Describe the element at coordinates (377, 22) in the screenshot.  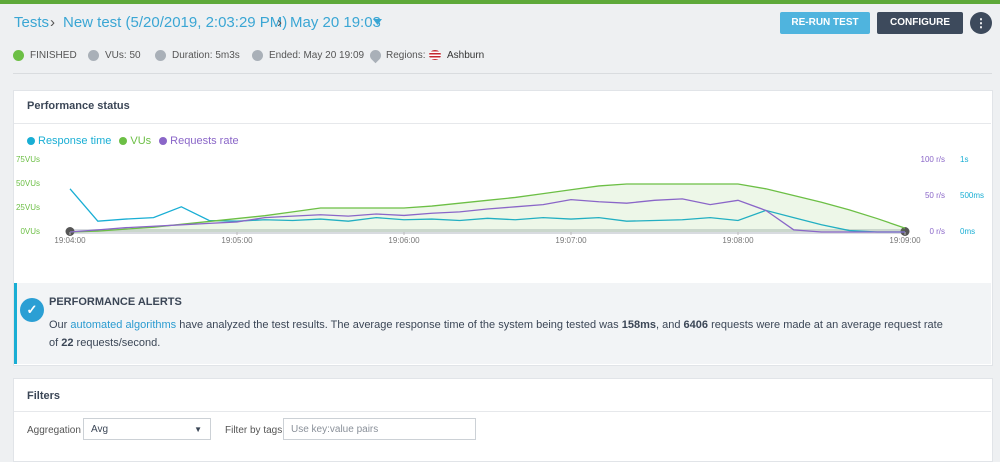
I see `caret` at that location.